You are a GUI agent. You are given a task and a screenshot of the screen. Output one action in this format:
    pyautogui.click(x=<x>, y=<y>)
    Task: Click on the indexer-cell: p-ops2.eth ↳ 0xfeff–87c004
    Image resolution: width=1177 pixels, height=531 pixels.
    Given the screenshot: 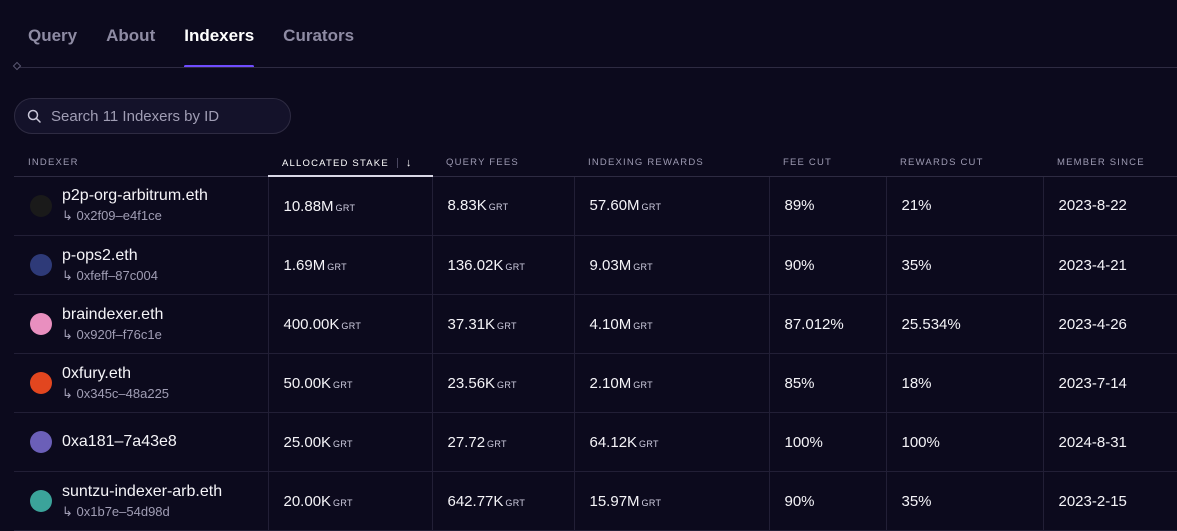 What is the action you would take?
    pyautogui.click(x=141, y=265)
    